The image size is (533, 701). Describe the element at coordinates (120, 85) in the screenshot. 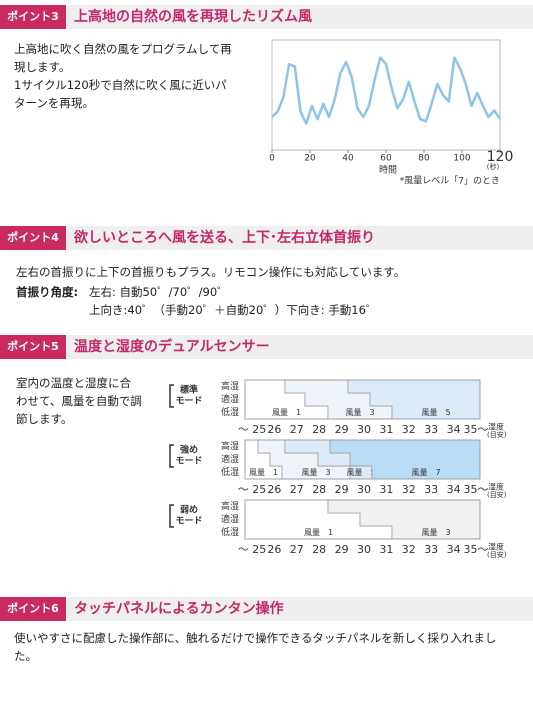

I see `body-text: 1サイクル120秒で自然に吹く風に近いパ` at that location.